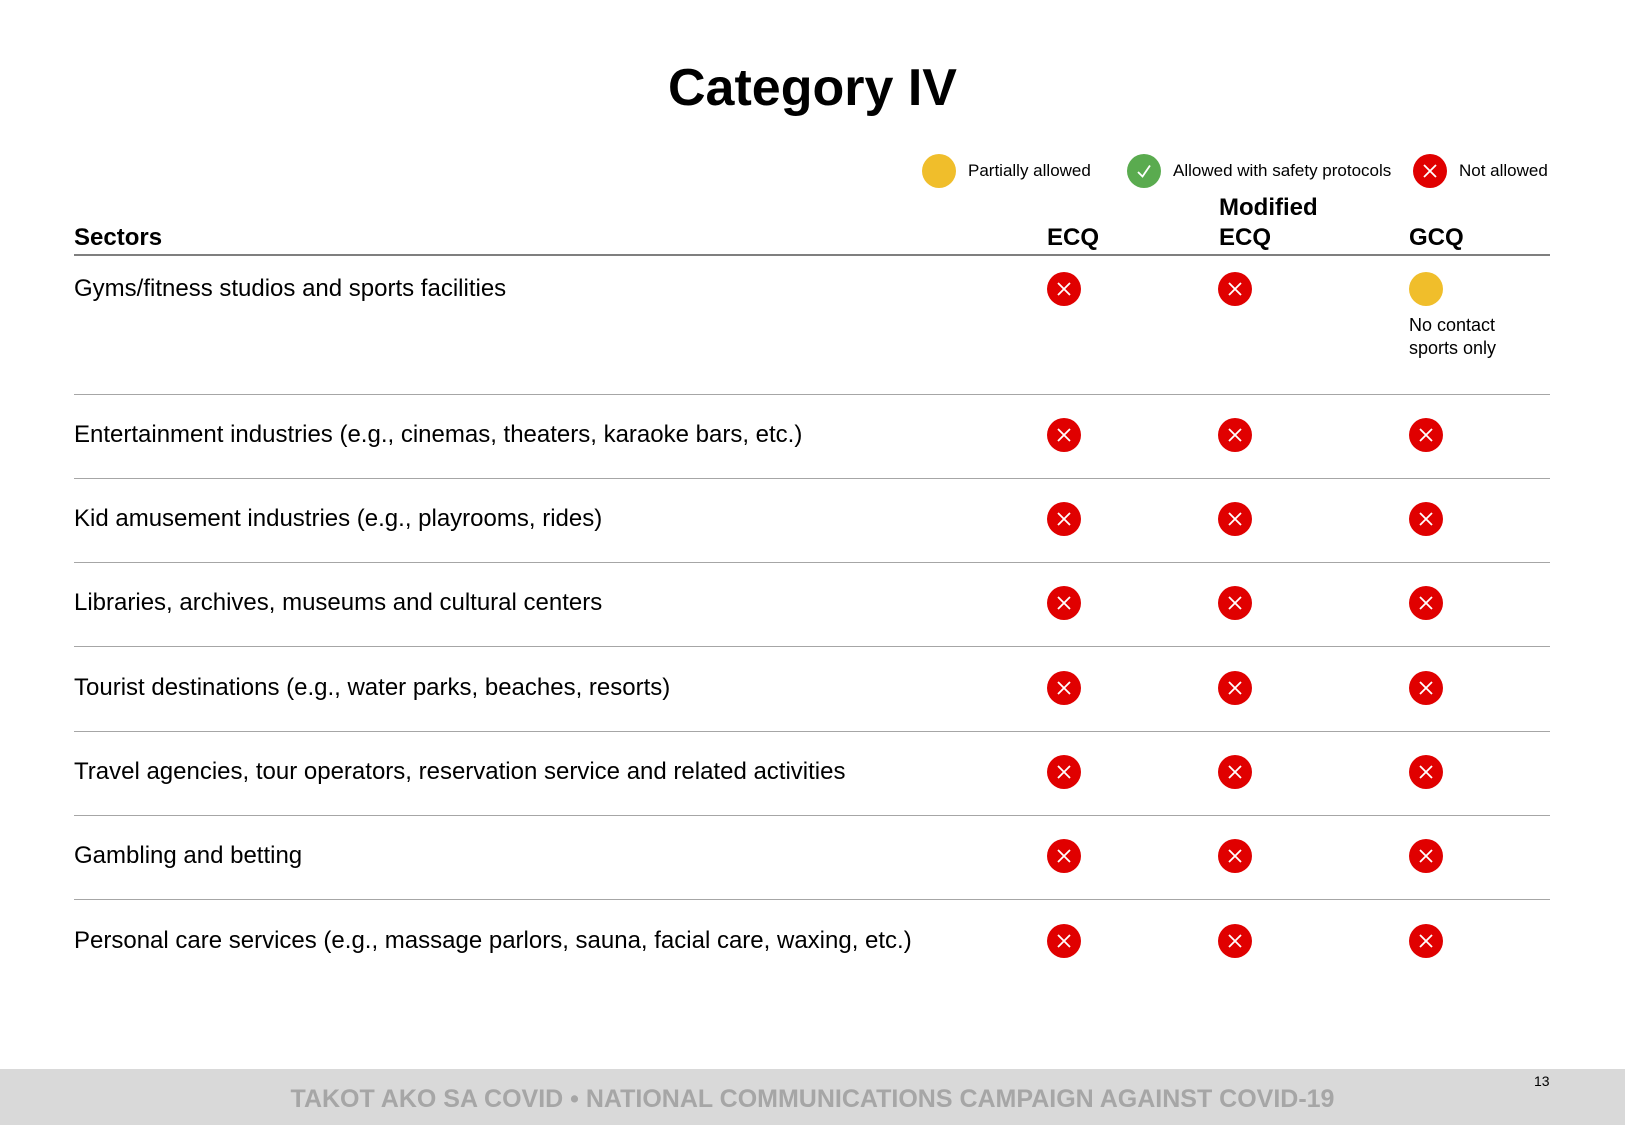  Describe the element at coordinates (1503, 170) in the screenshot. I see `legend-label: Not allowed` at that location.